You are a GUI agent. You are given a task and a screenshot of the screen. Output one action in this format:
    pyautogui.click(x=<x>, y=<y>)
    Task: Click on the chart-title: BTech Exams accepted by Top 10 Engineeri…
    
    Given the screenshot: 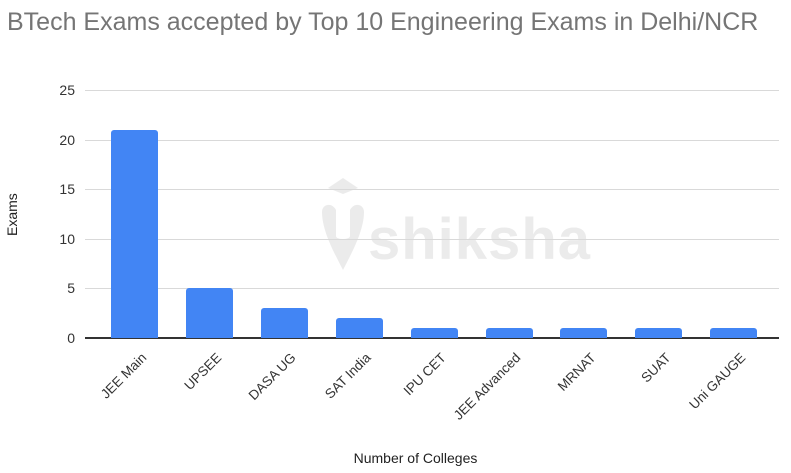 What is the action you would take?
    pyautogui.click(x=383, y=22)
    